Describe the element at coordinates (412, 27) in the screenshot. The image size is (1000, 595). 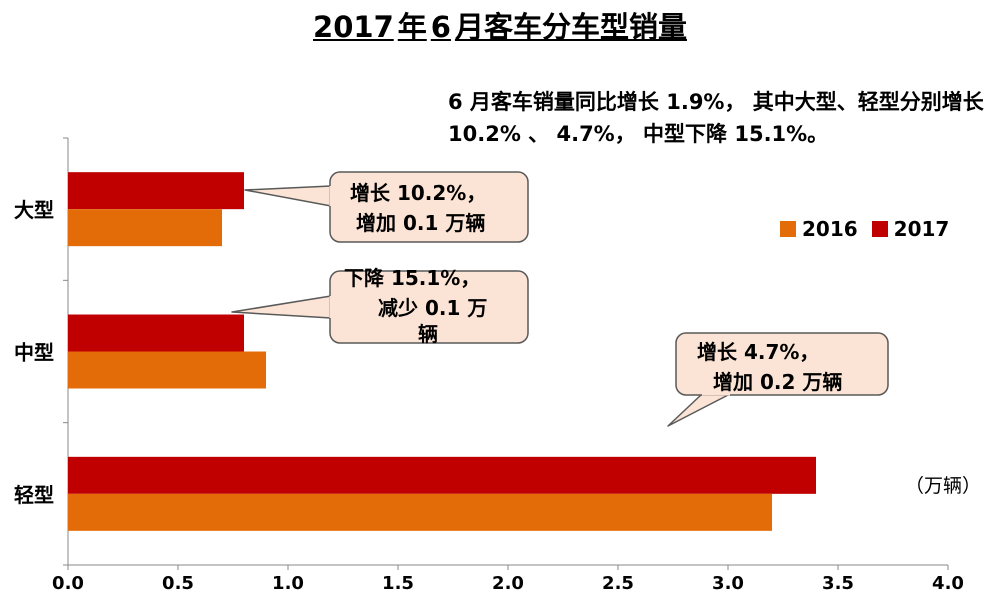
I see `title-year-unit: 年` at that location.